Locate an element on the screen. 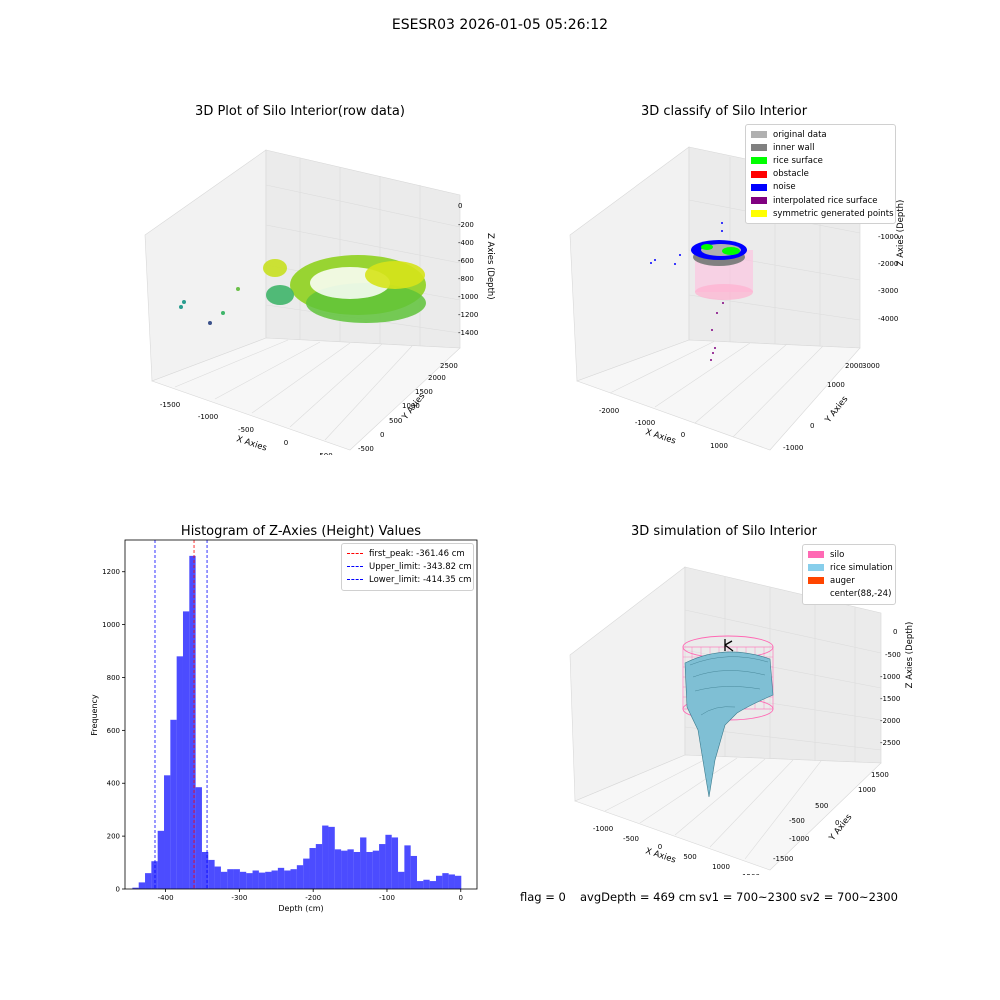 Image resolution: width=1000 pixels, height=1000 pixels. plot1-ytick: 2500 is located at coordinates (449, 366).